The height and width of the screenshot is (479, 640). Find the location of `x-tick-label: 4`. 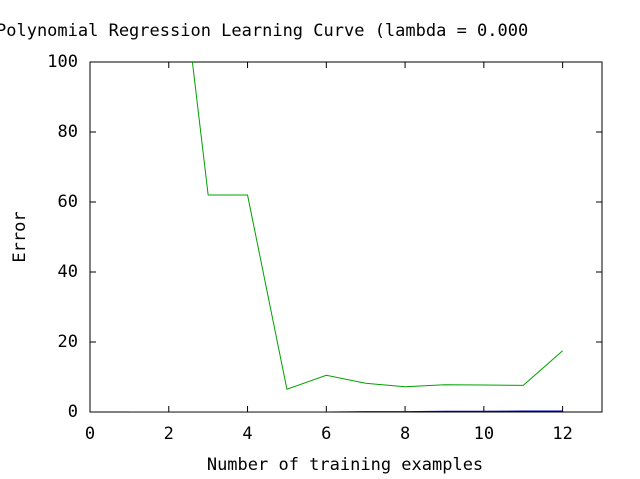

x-tick-label: 4 is located at coordinates (247, 434).